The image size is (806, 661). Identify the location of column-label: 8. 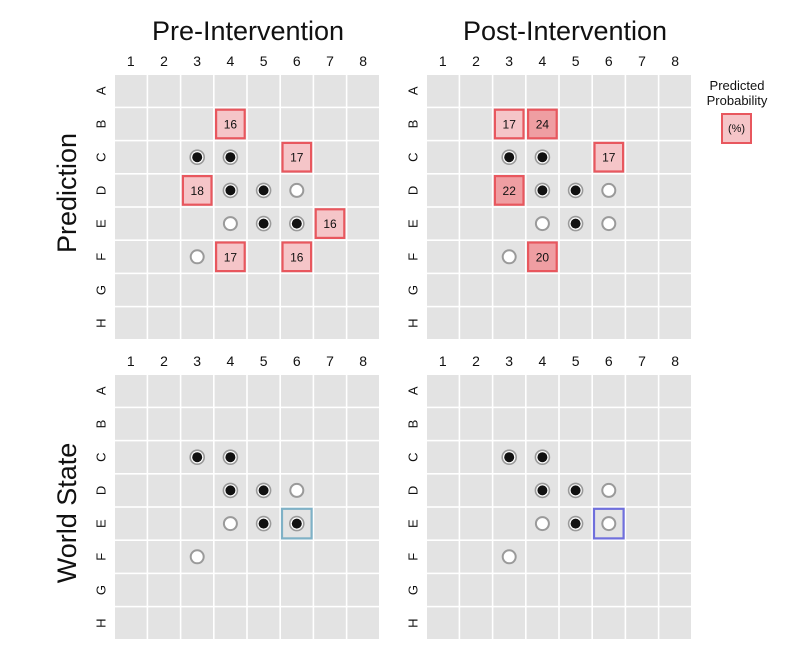
(675, 61).